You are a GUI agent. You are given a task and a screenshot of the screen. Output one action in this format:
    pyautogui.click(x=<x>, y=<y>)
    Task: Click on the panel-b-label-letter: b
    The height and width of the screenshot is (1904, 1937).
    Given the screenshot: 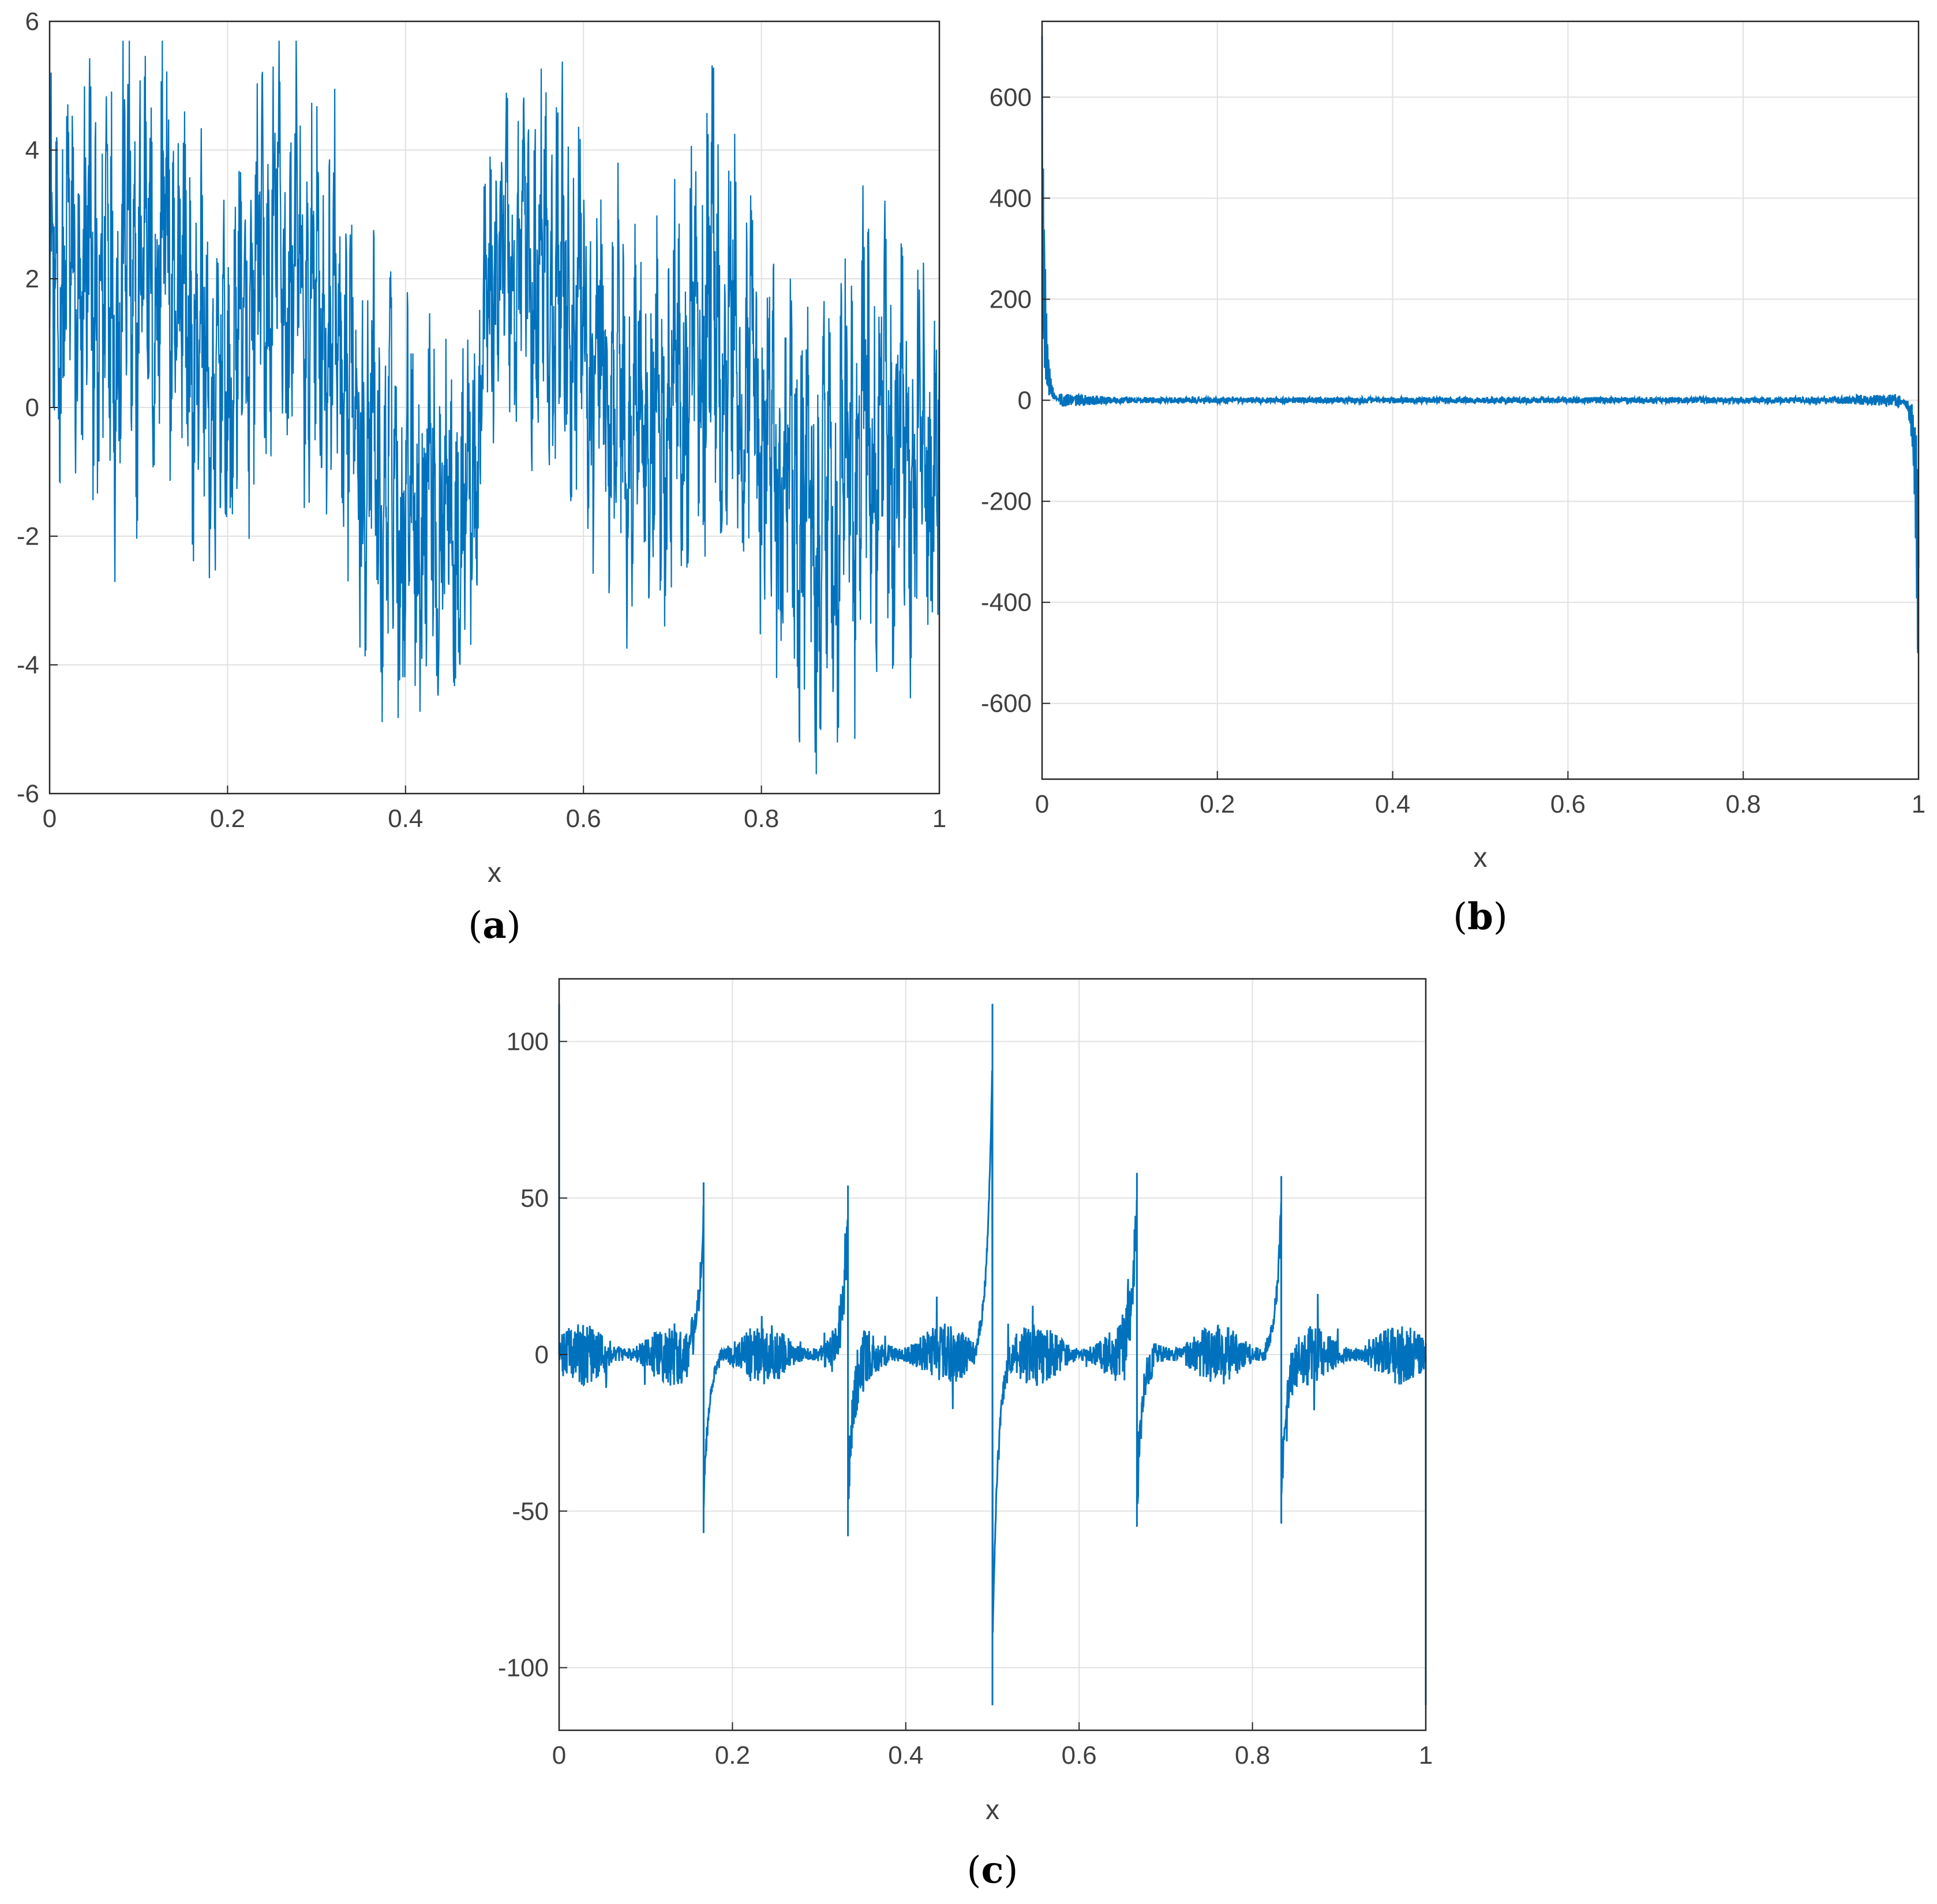 What is the action you would take?
    pyautogui.click(x=1480, y=917)
    